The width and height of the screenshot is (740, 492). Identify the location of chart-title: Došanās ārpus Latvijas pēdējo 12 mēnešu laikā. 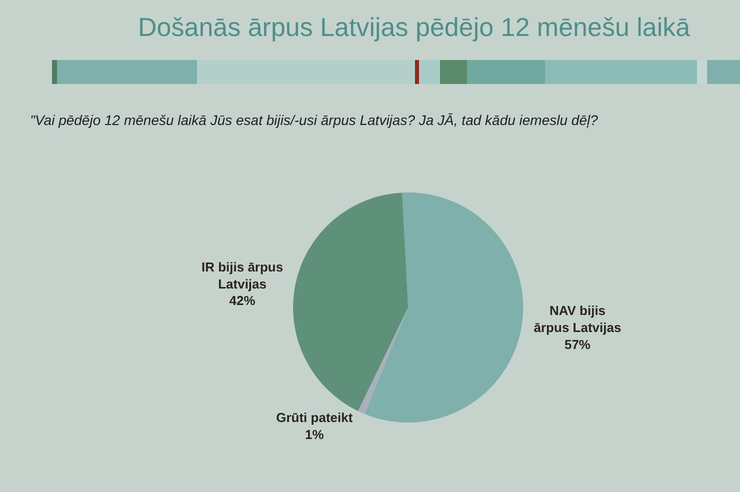
(414, 27).